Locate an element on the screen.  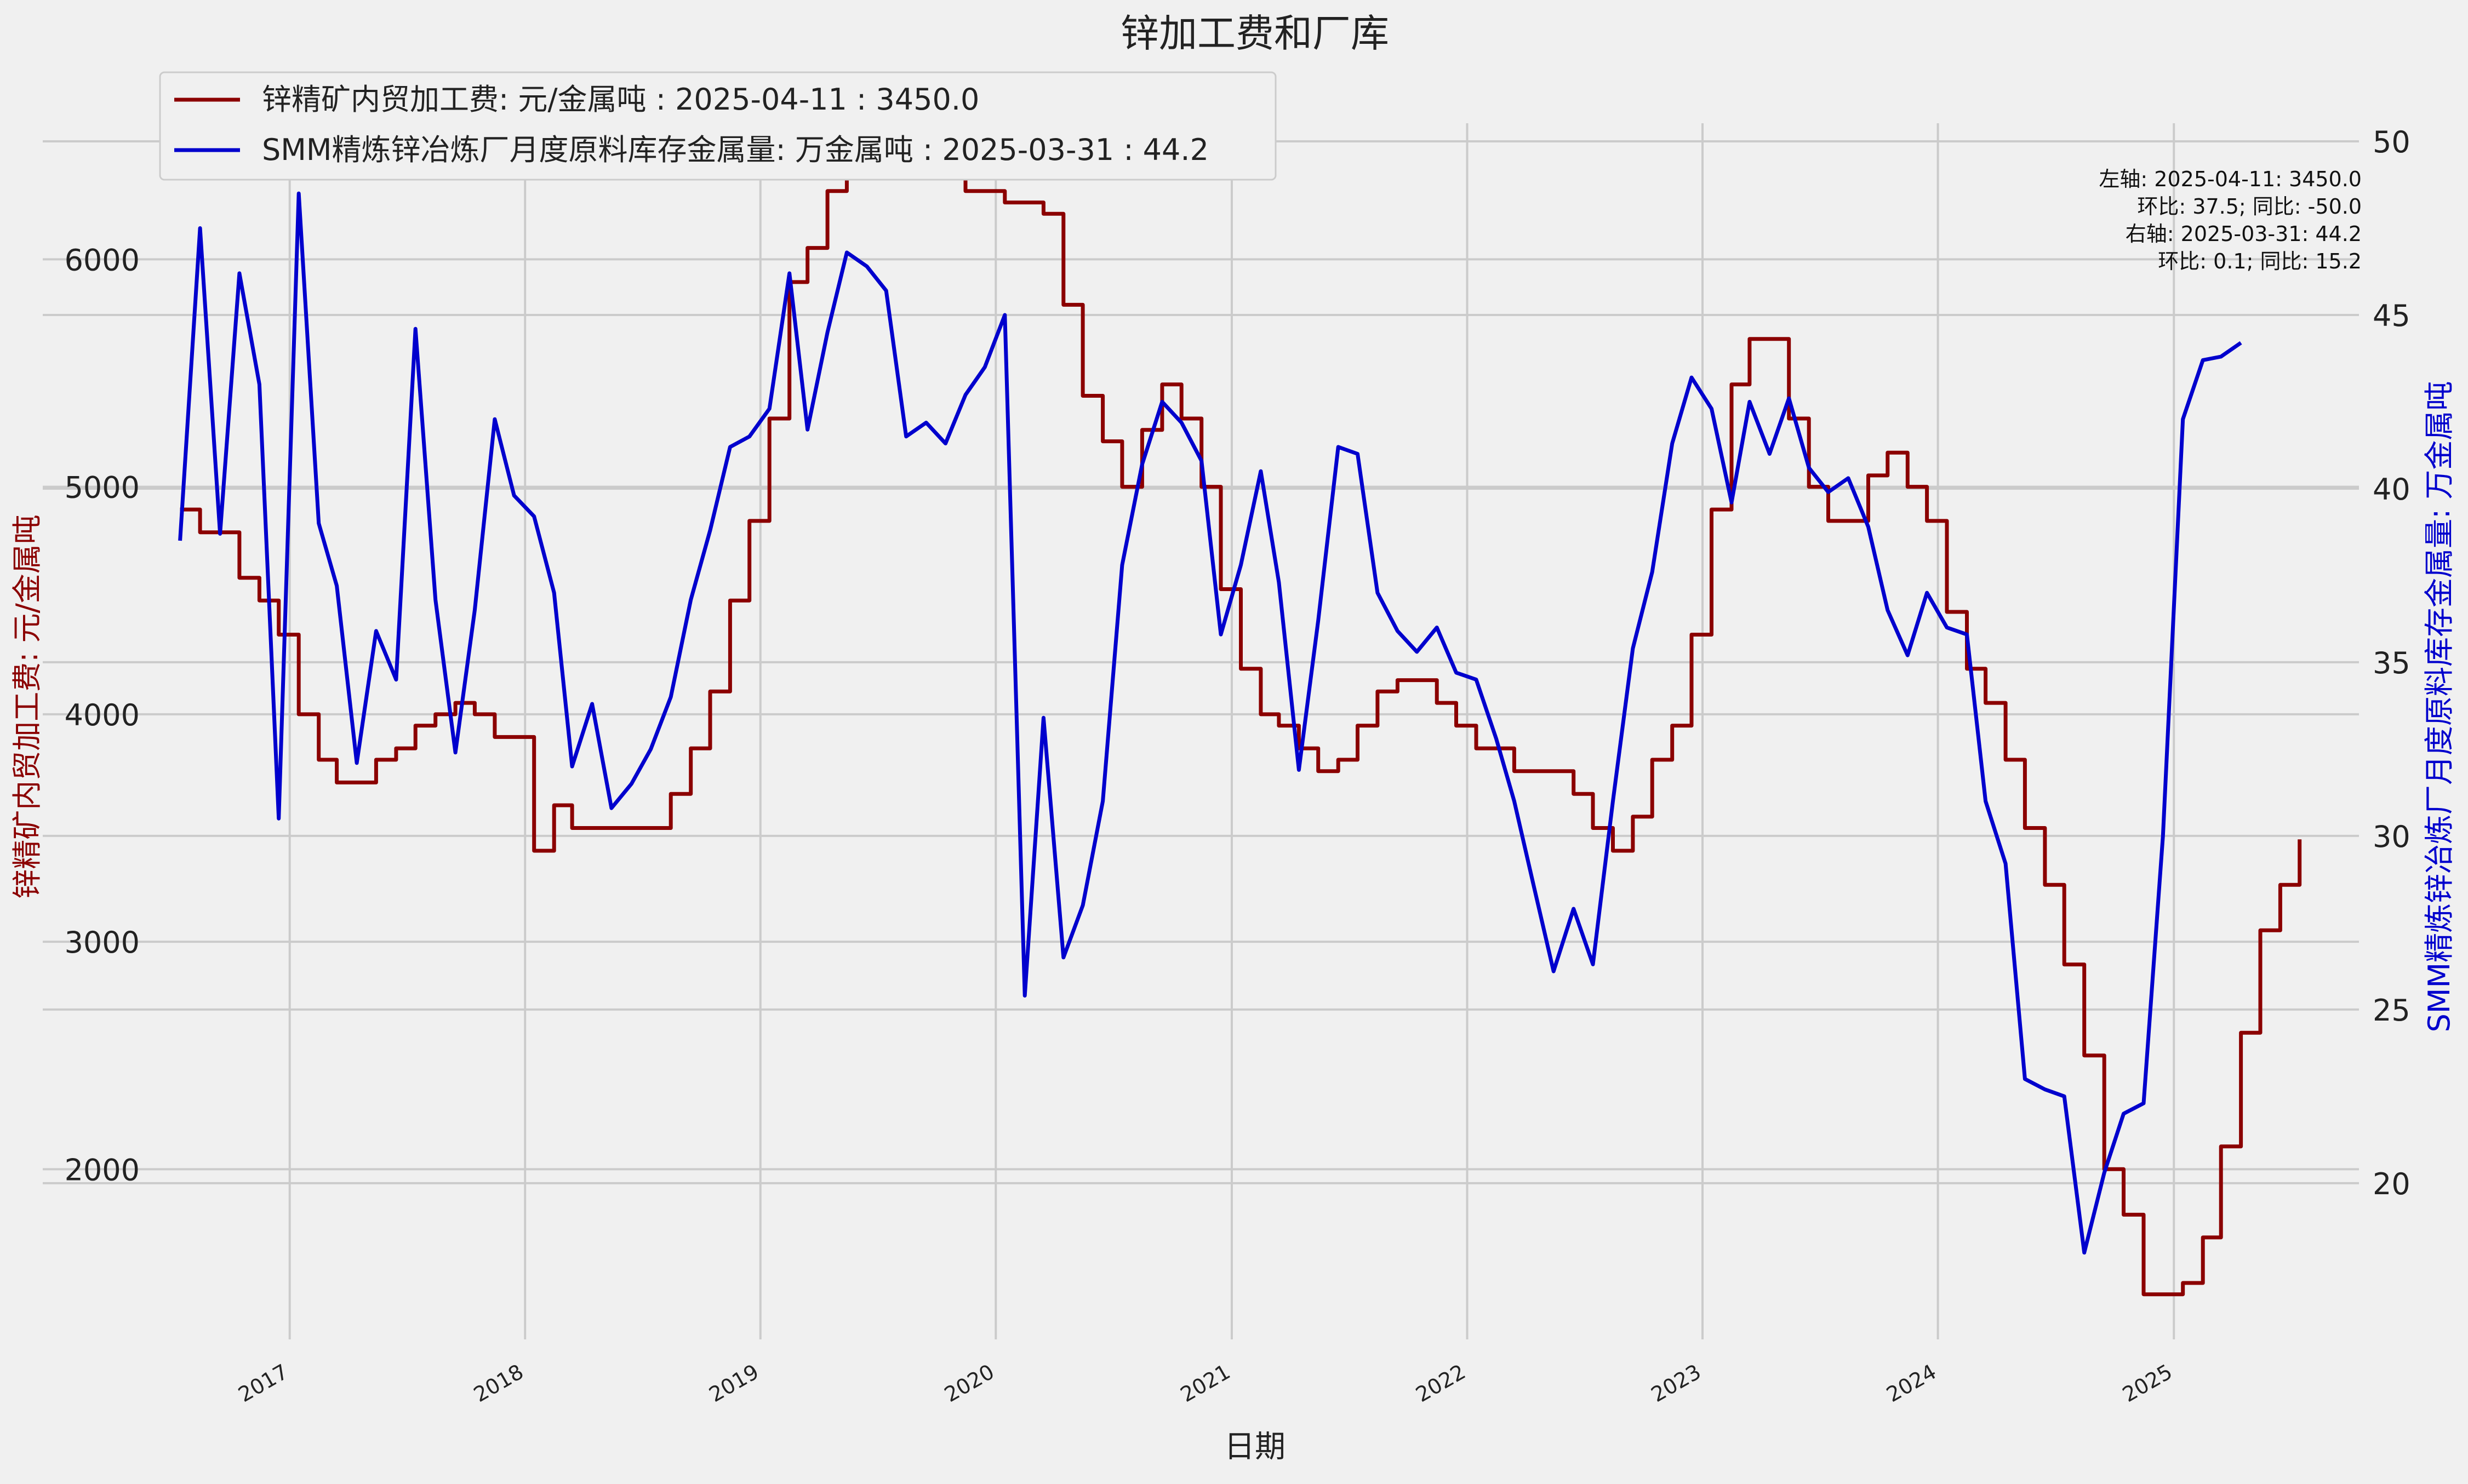
y-left-tick-label: 6000 is located at coordinates (103, 260).